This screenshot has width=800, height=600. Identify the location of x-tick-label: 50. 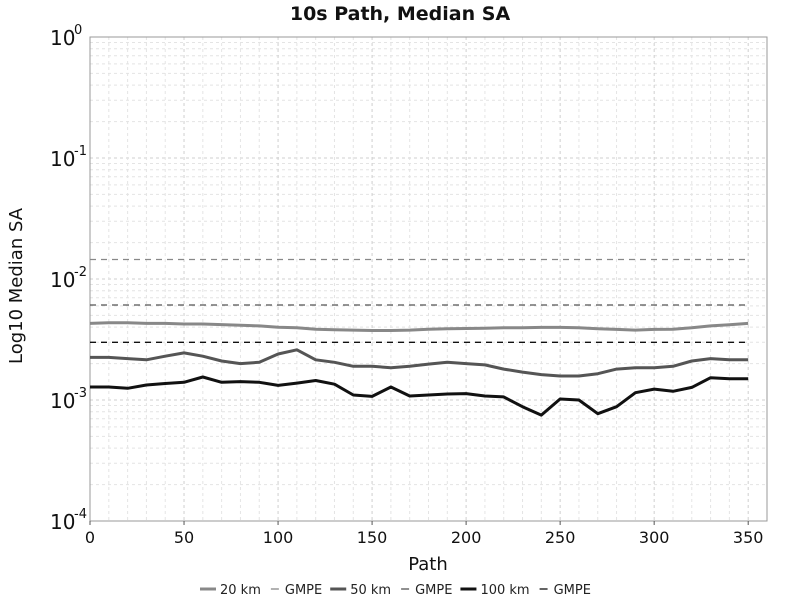
(184, 537).